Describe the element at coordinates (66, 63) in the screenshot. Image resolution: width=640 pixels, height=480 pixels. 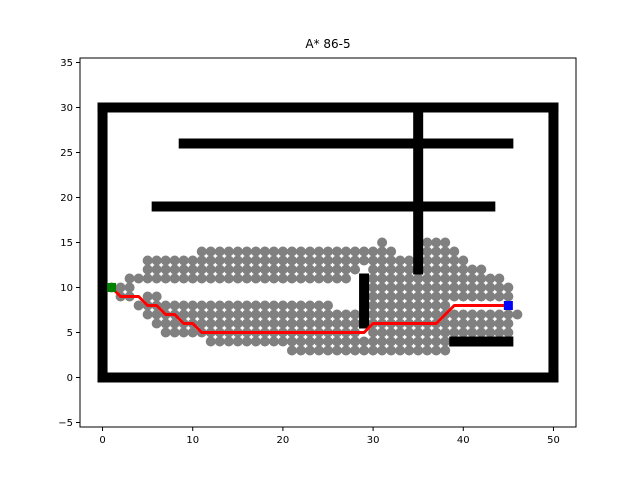
I see `y-tick-label: 35` at that location.